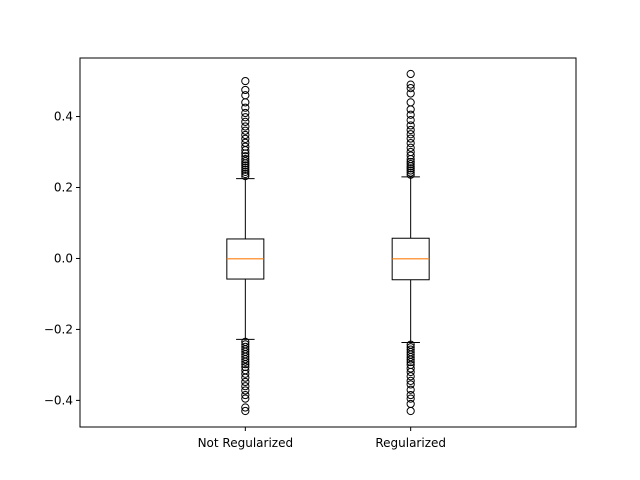  What do you see at coordinates (63, 117) in the screenshot?
I see `y-tick-label: 0.4` at bounding box center [63, 117].